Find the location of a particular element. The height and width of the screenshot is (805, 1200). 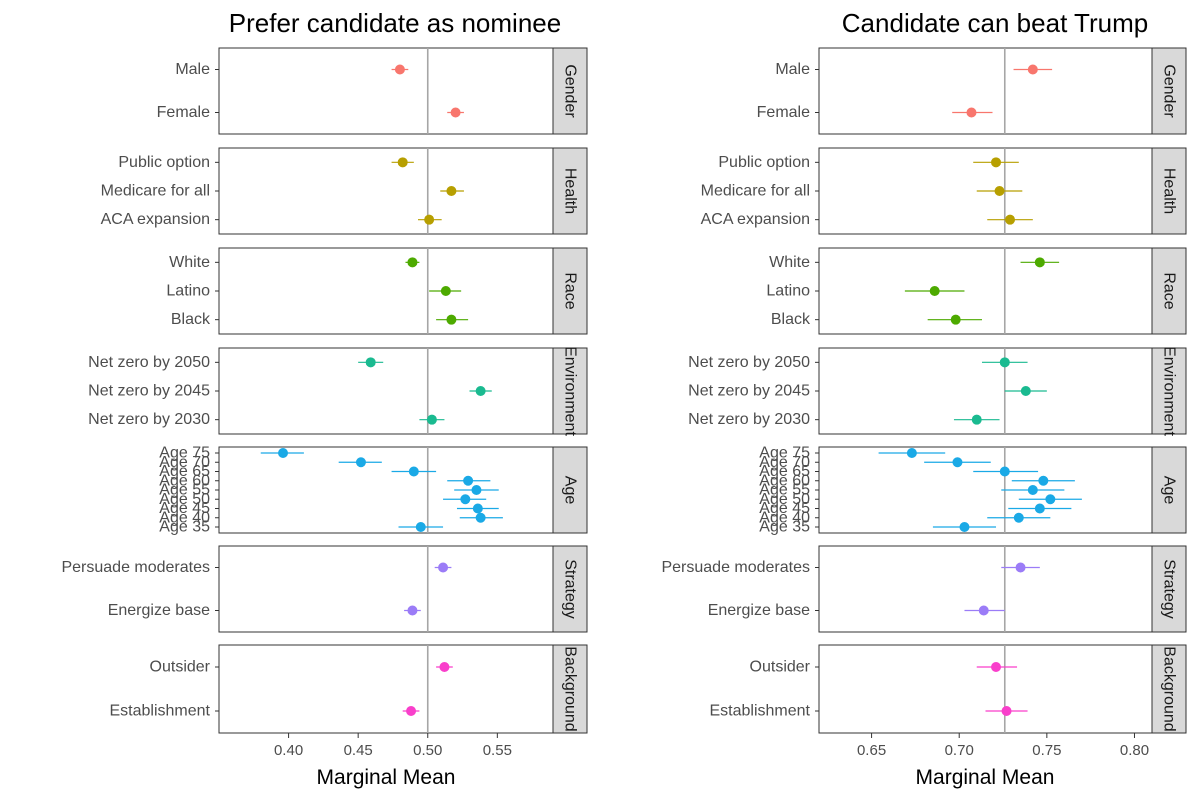

y-tick-label: Age 55 is located at coordinates (184, 490).